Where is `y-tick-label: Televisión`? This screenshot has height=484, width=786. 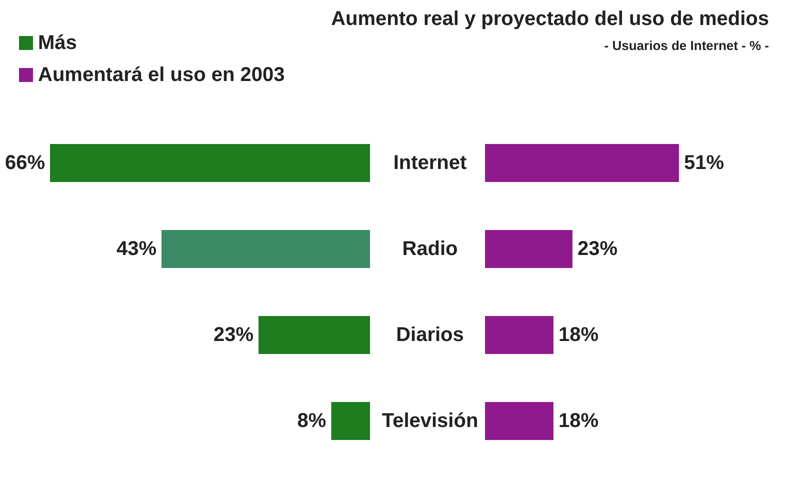 y-tick-label: Televisión is located at coordinates (430, 421).